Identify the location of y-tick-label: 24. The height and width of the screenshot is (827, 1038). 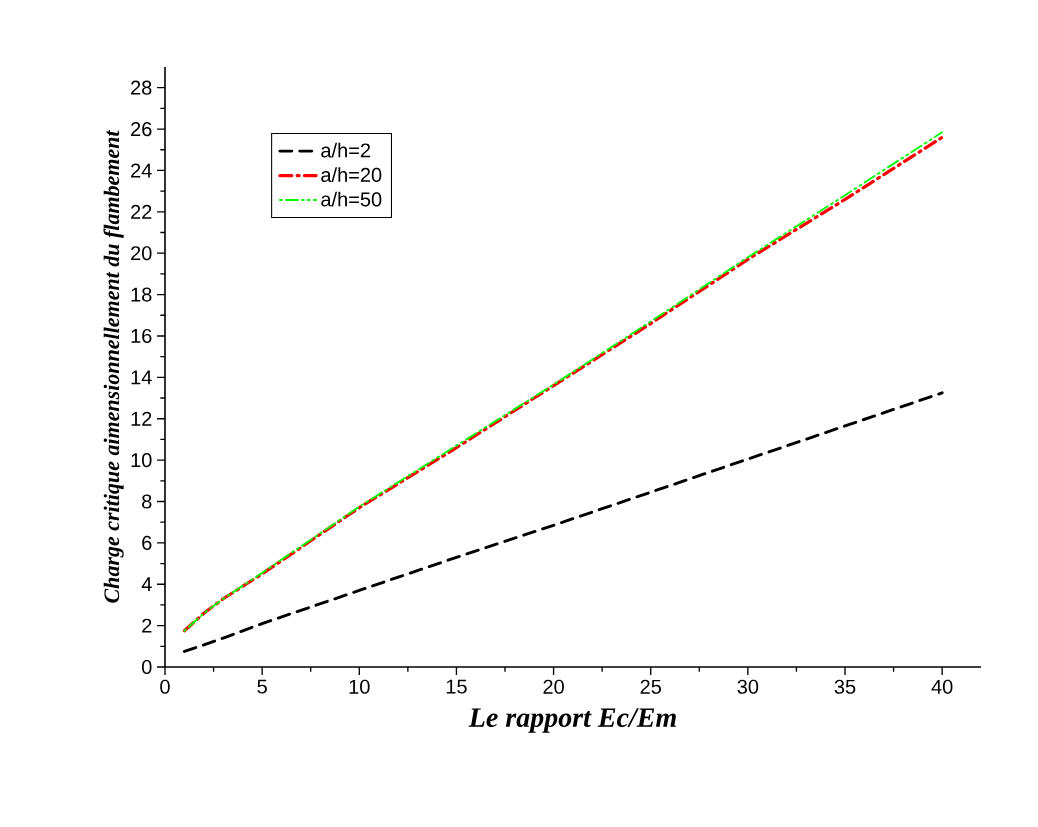
(141, 170).